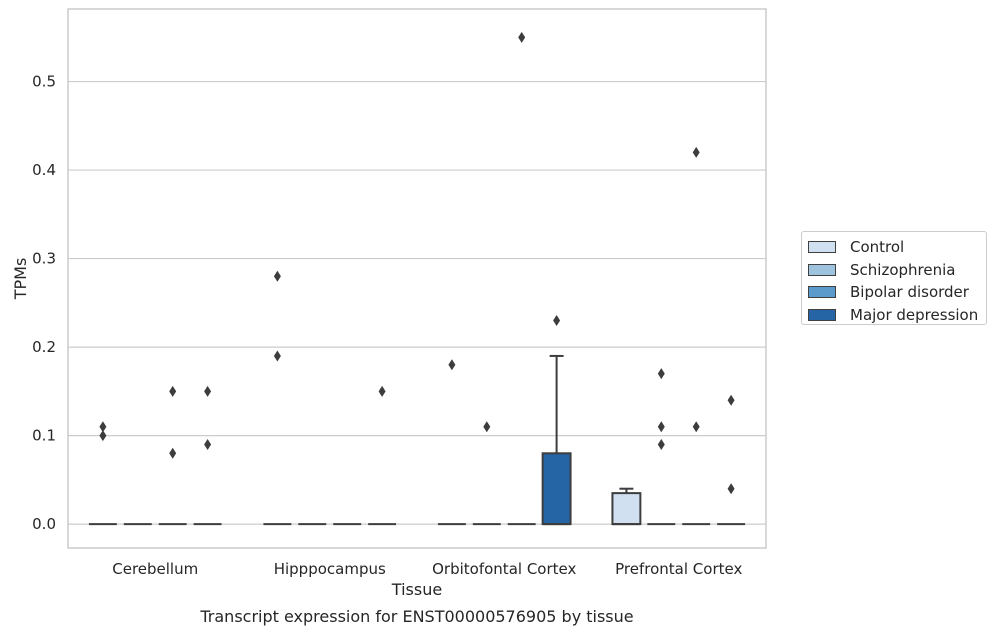 Image resolution: width=997 pixels, height=634 pixels. Describe the element at coordinates (44, 259) in the screenshot. I see `y-tick-label: 0.3` at that location.